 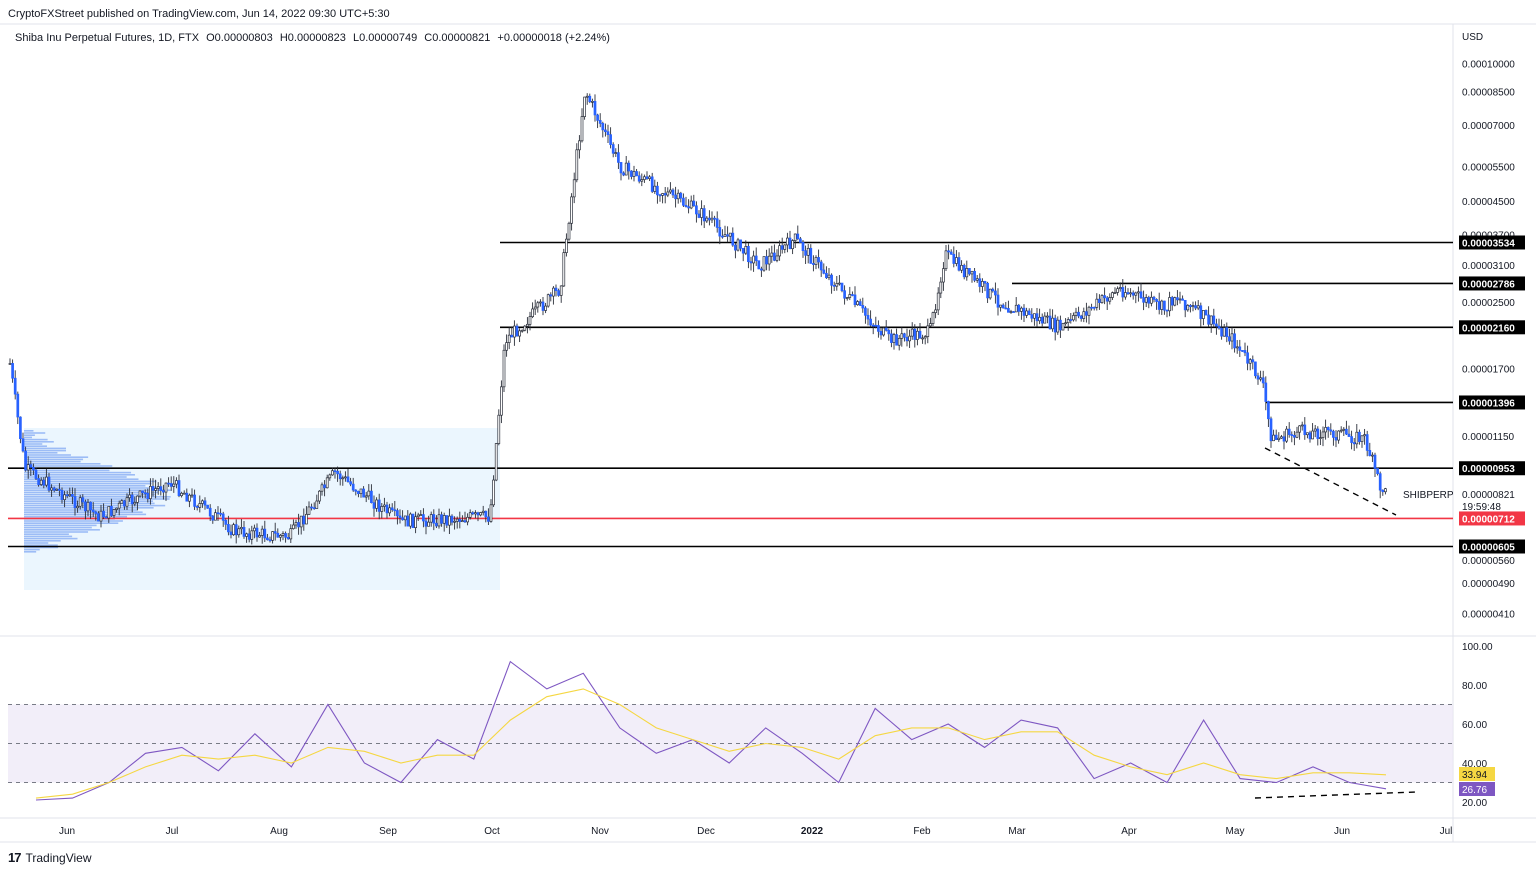 I want to click on ohlc-close: C0.00000821, so click(x=457, y=38).